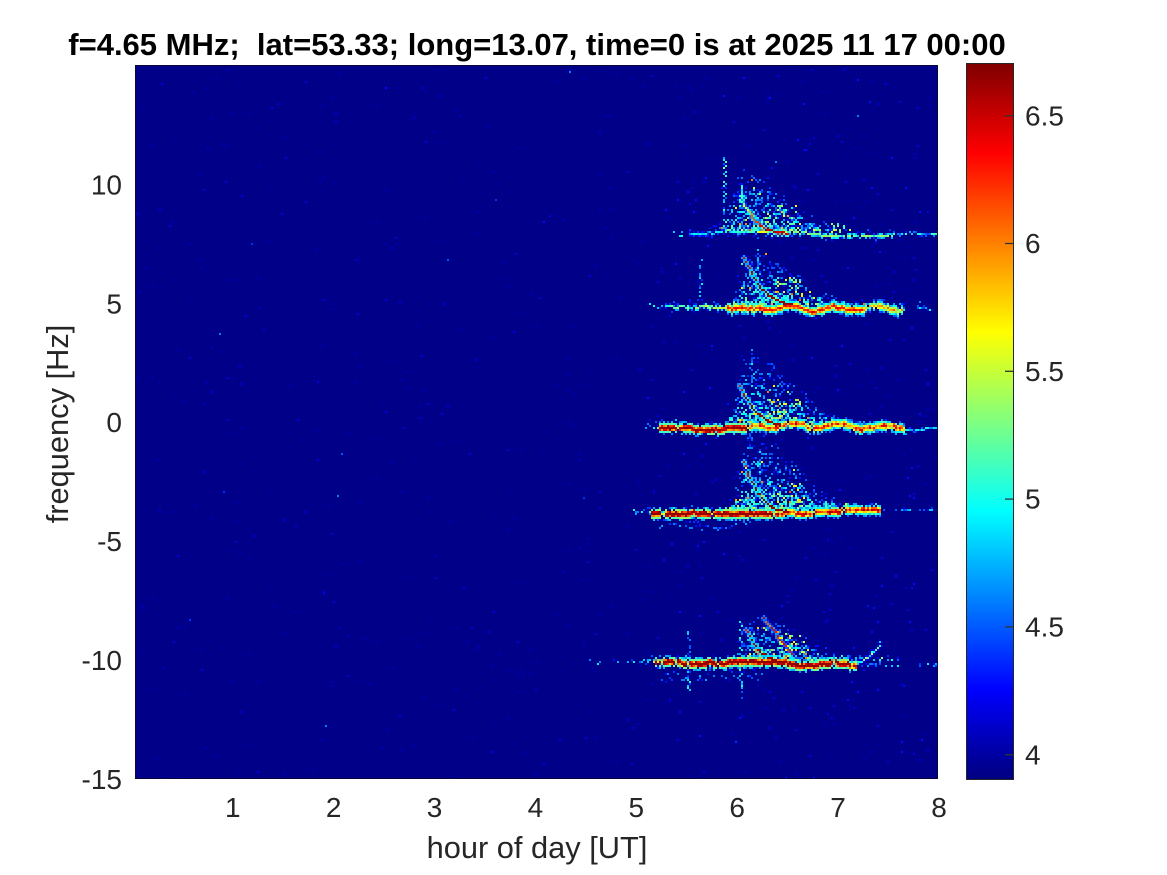 The width and height of the screenshot is (1167, 875). Describe the element at coordinates (114, 422) in the screenshot. I see `svg-text: 0` at that location.